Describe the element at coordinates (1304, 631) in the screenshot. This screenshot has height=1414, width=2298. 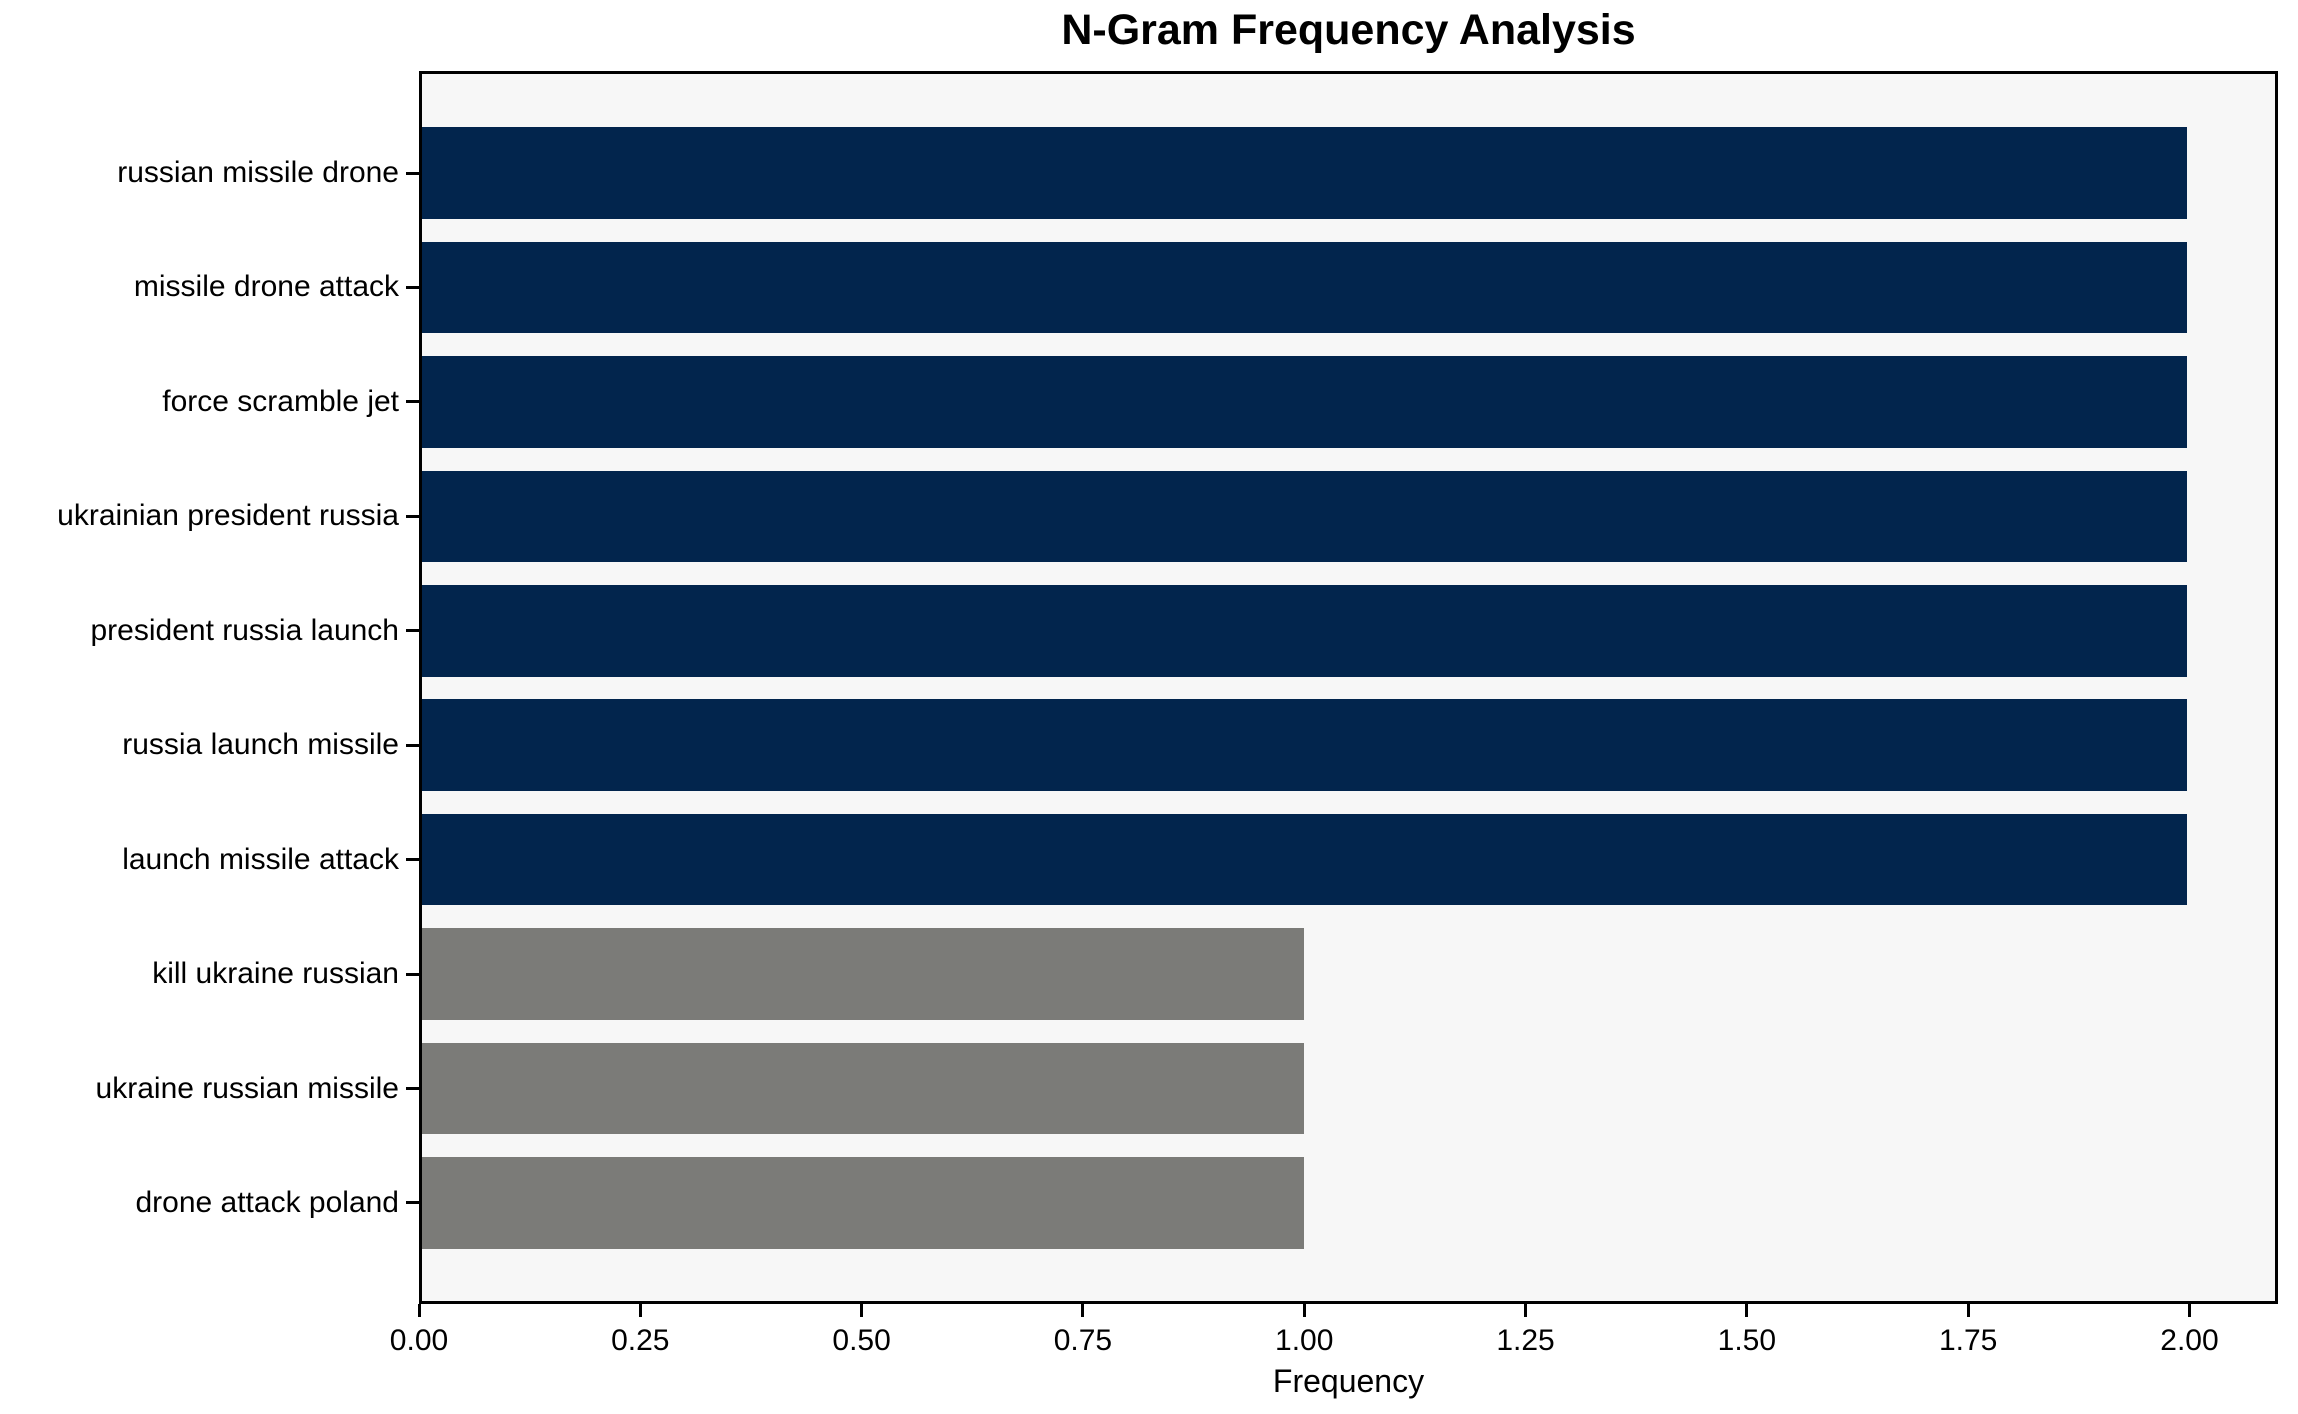
I see `bar-president-russia-launch` at that location.